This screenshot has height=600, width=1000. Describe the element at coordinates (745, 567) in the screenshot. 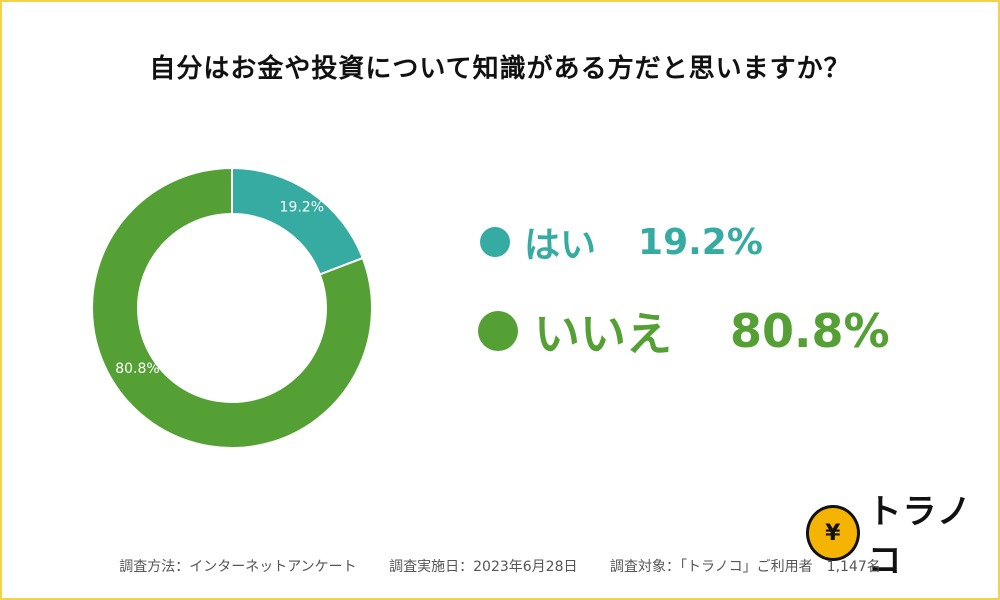

I see `survey-target: 調査対象：「トラノコ」ご利用者 1,147名` at that location.